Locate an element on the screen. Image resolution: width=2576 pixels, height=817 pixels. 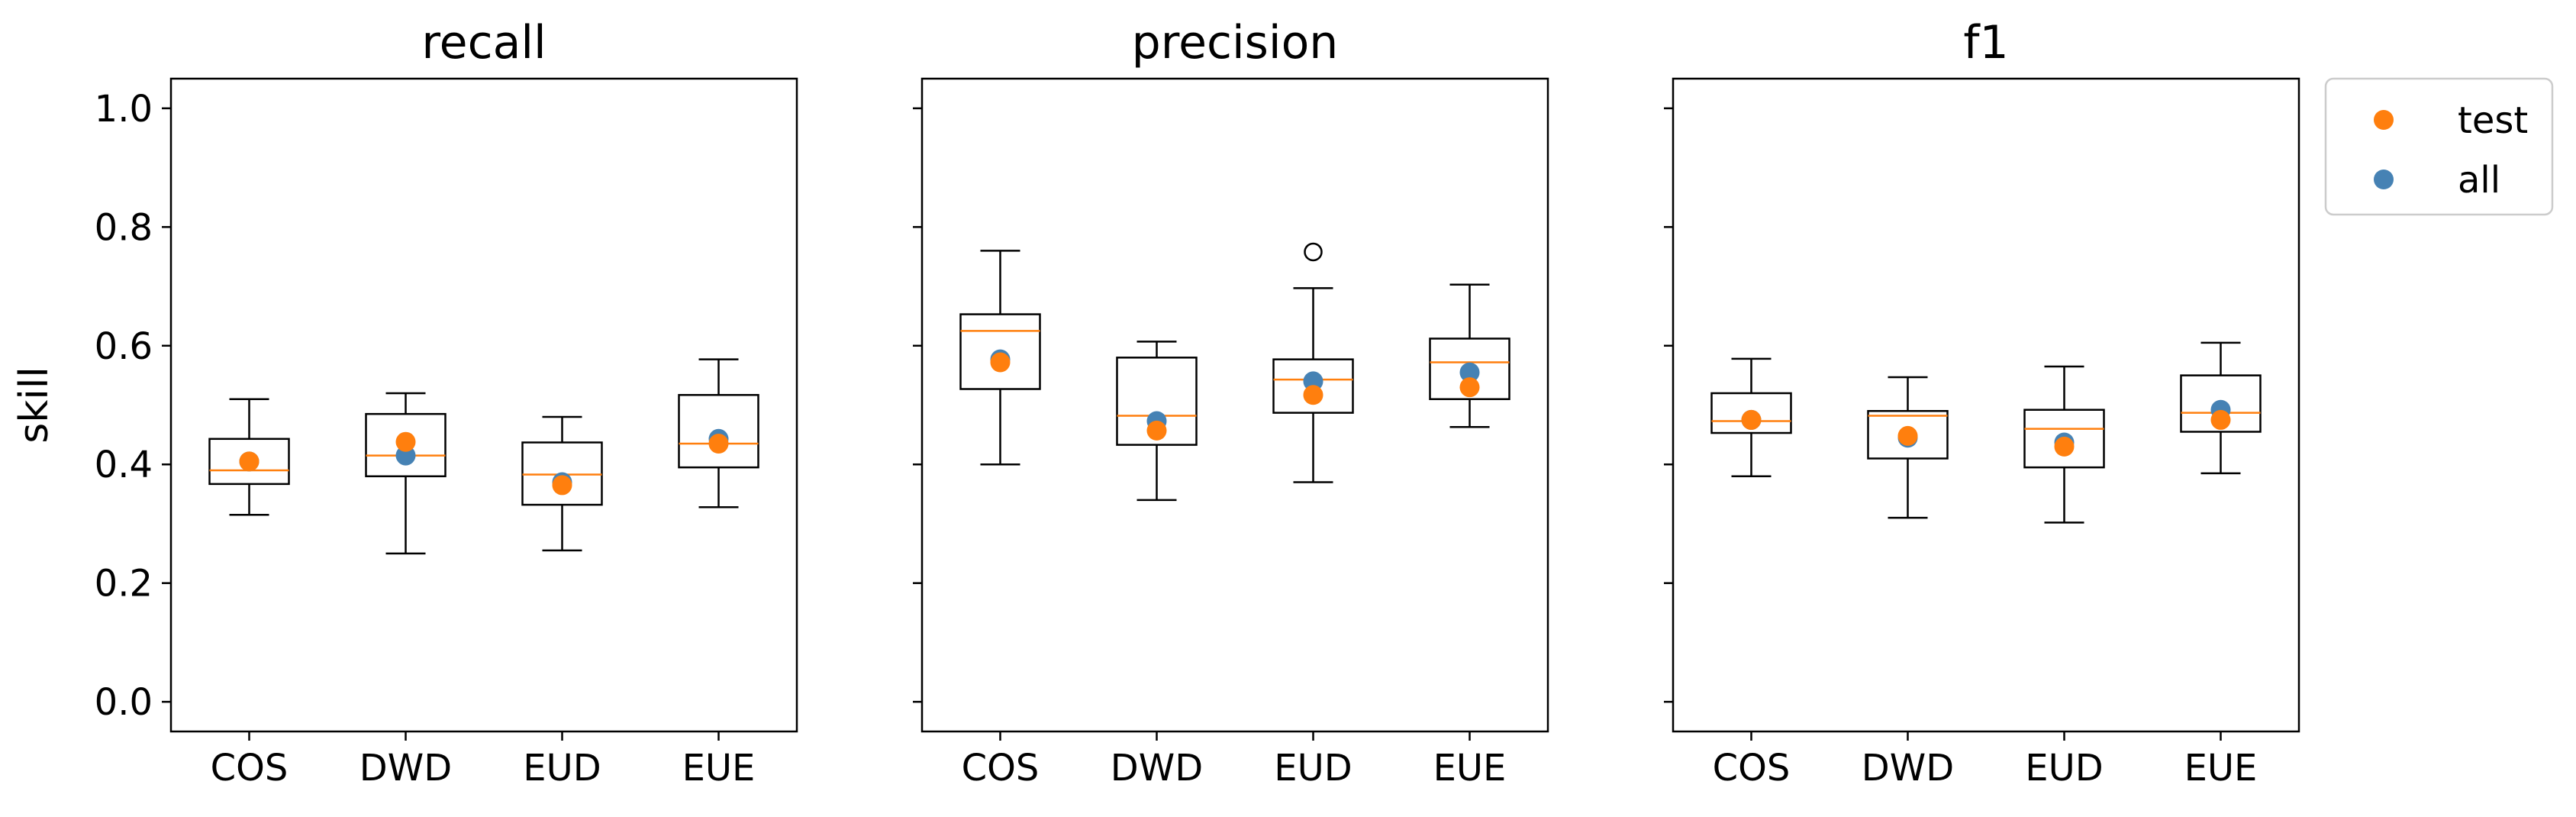
y-tick-label: 0.6 is located at coordinates (124, 347).